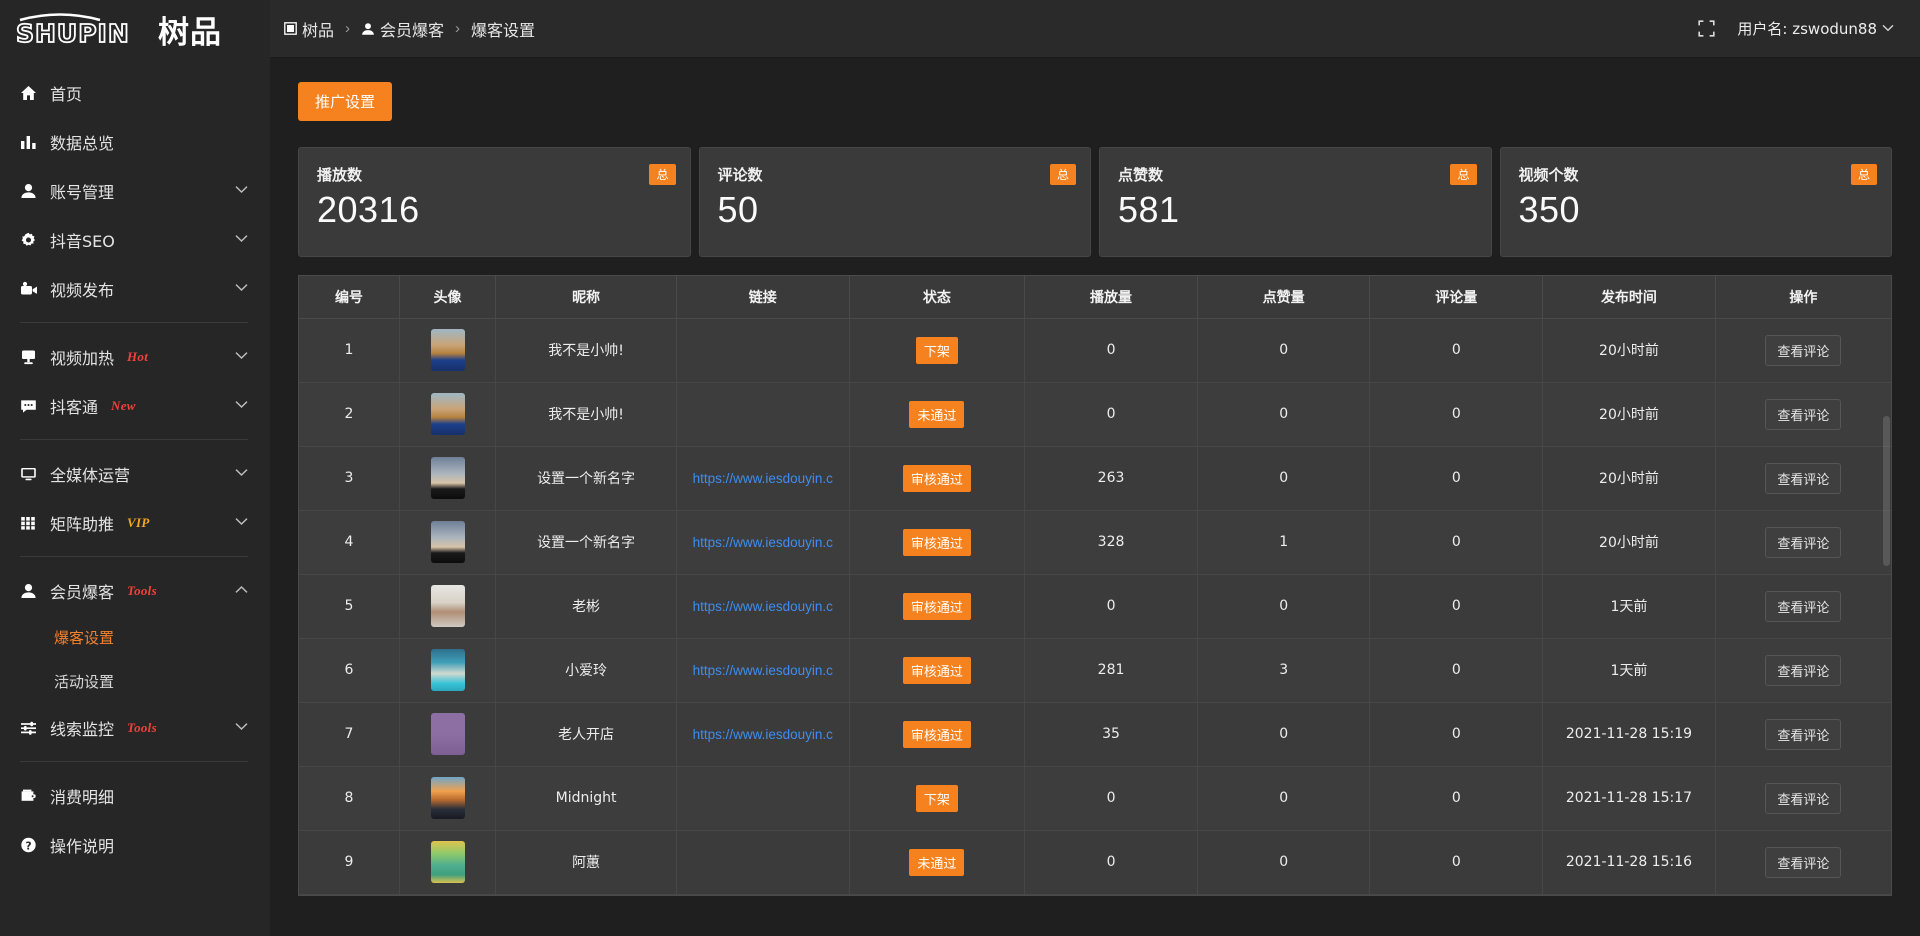 Image resolution: width=1920 pixels, height=936 pixels. What do you see at coordinates (135, 141) in the screenshot?
I see `sidebar-item-data-overview: 数据总览` at bounding box center [135, 141].